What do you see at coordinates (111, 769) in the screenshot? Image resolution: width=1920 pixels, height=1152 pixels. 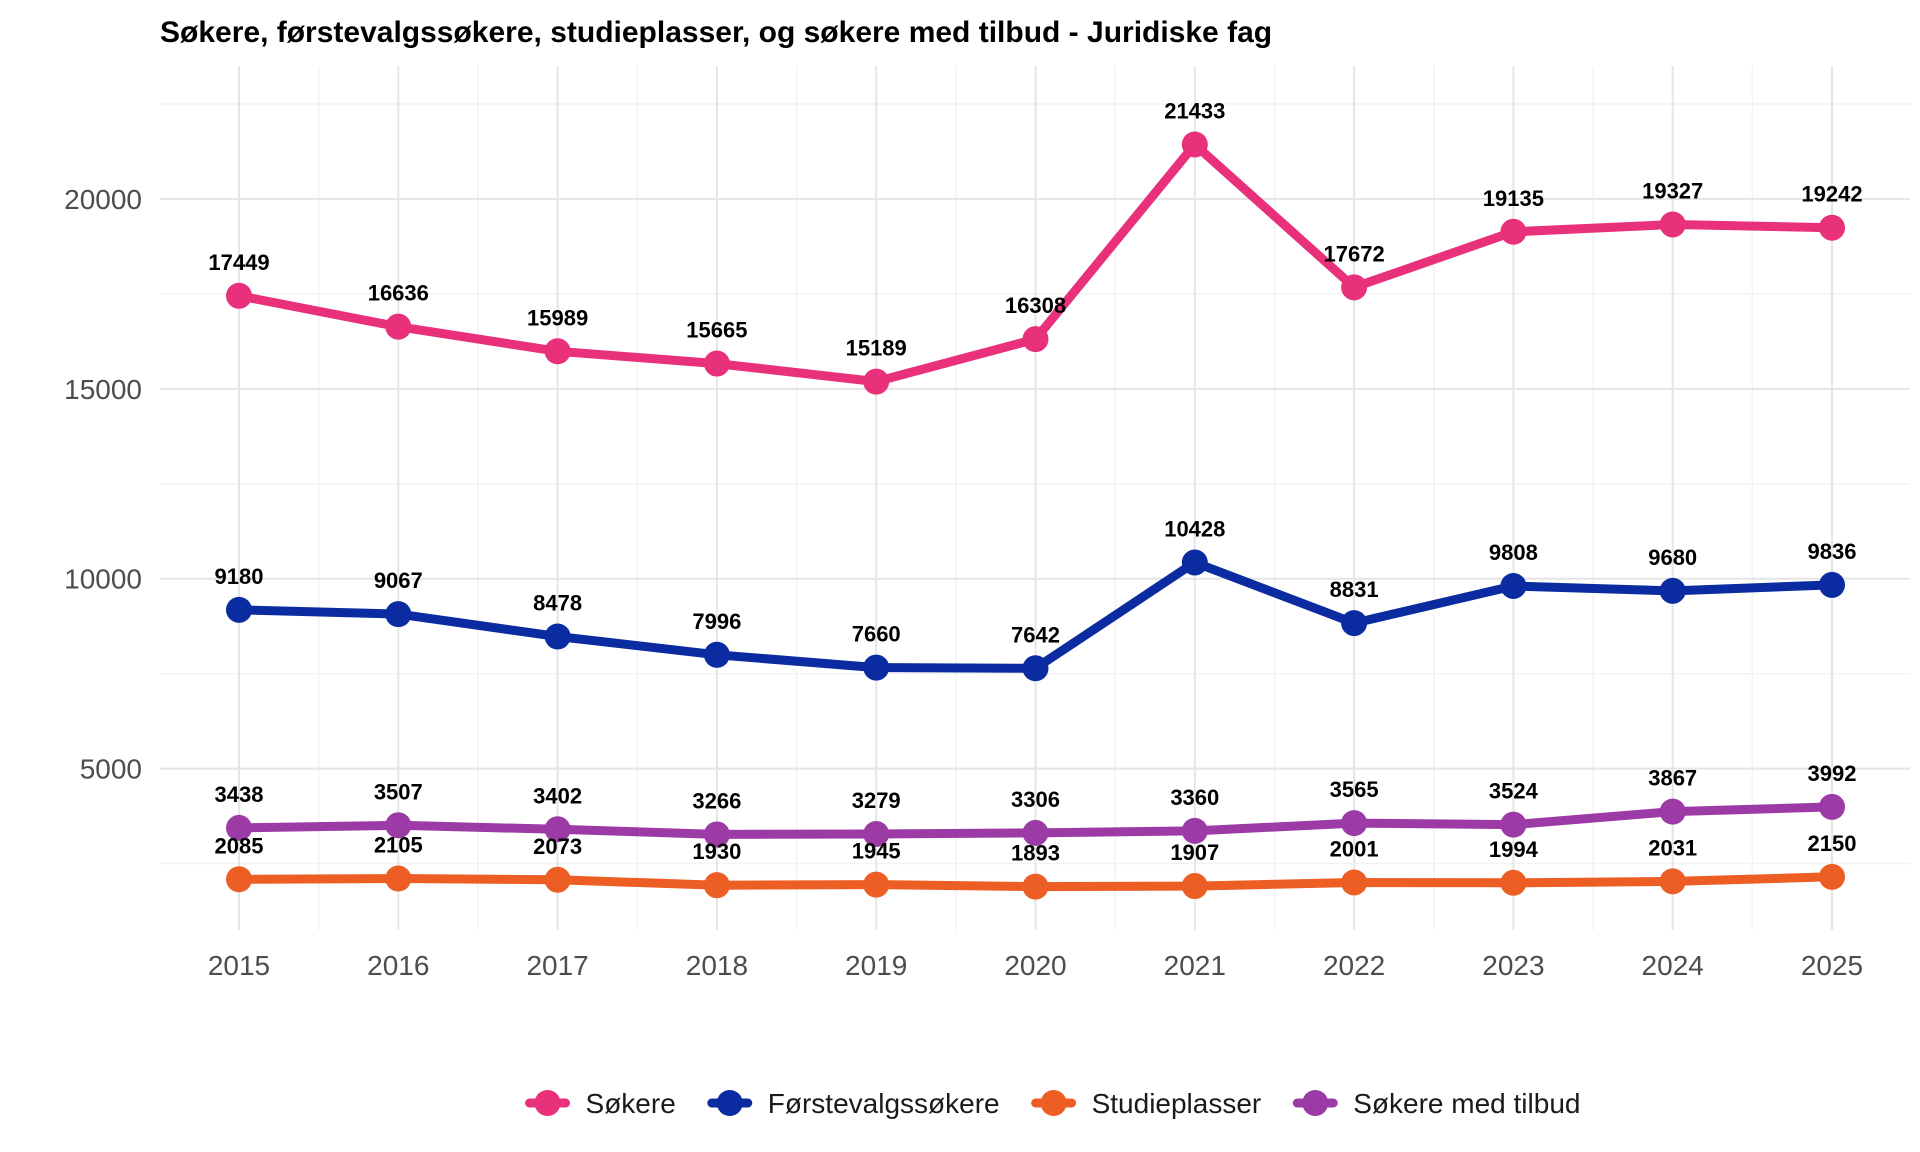 I see `y-tick-label: 5000` at bounding box center [111, 769].